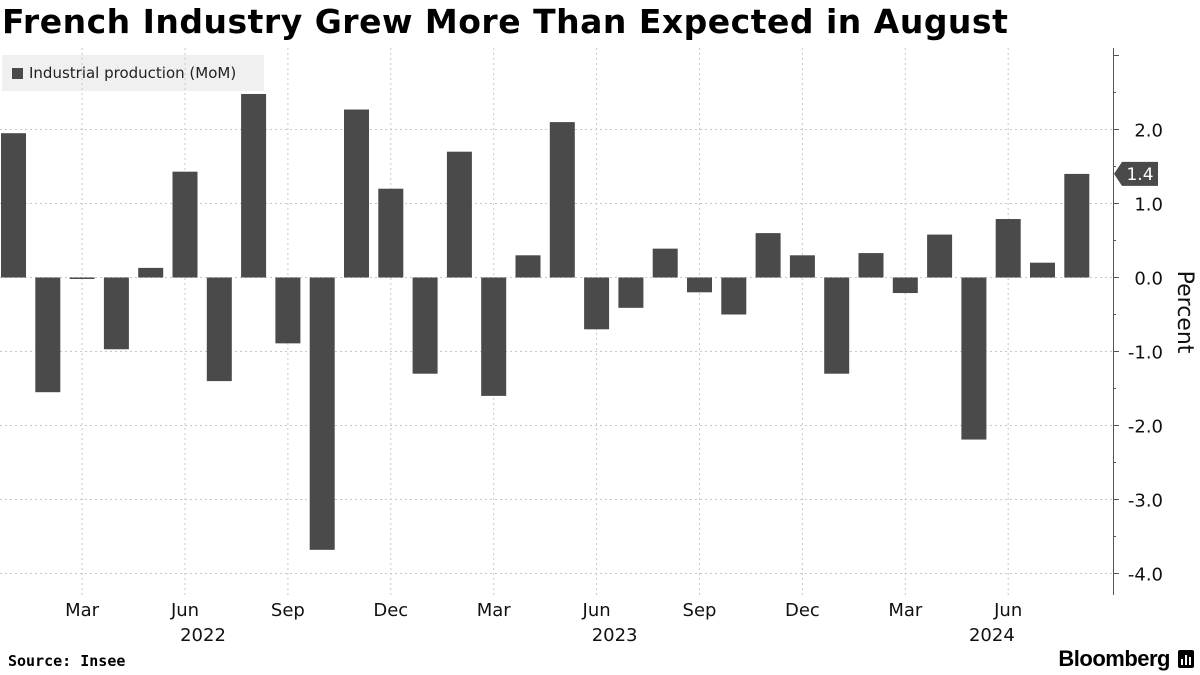 The image size is (1200, 675). Describe the element at coordinates (1145, 427) in the screenshot. I see `y-tick-label: -2.0` at that location.